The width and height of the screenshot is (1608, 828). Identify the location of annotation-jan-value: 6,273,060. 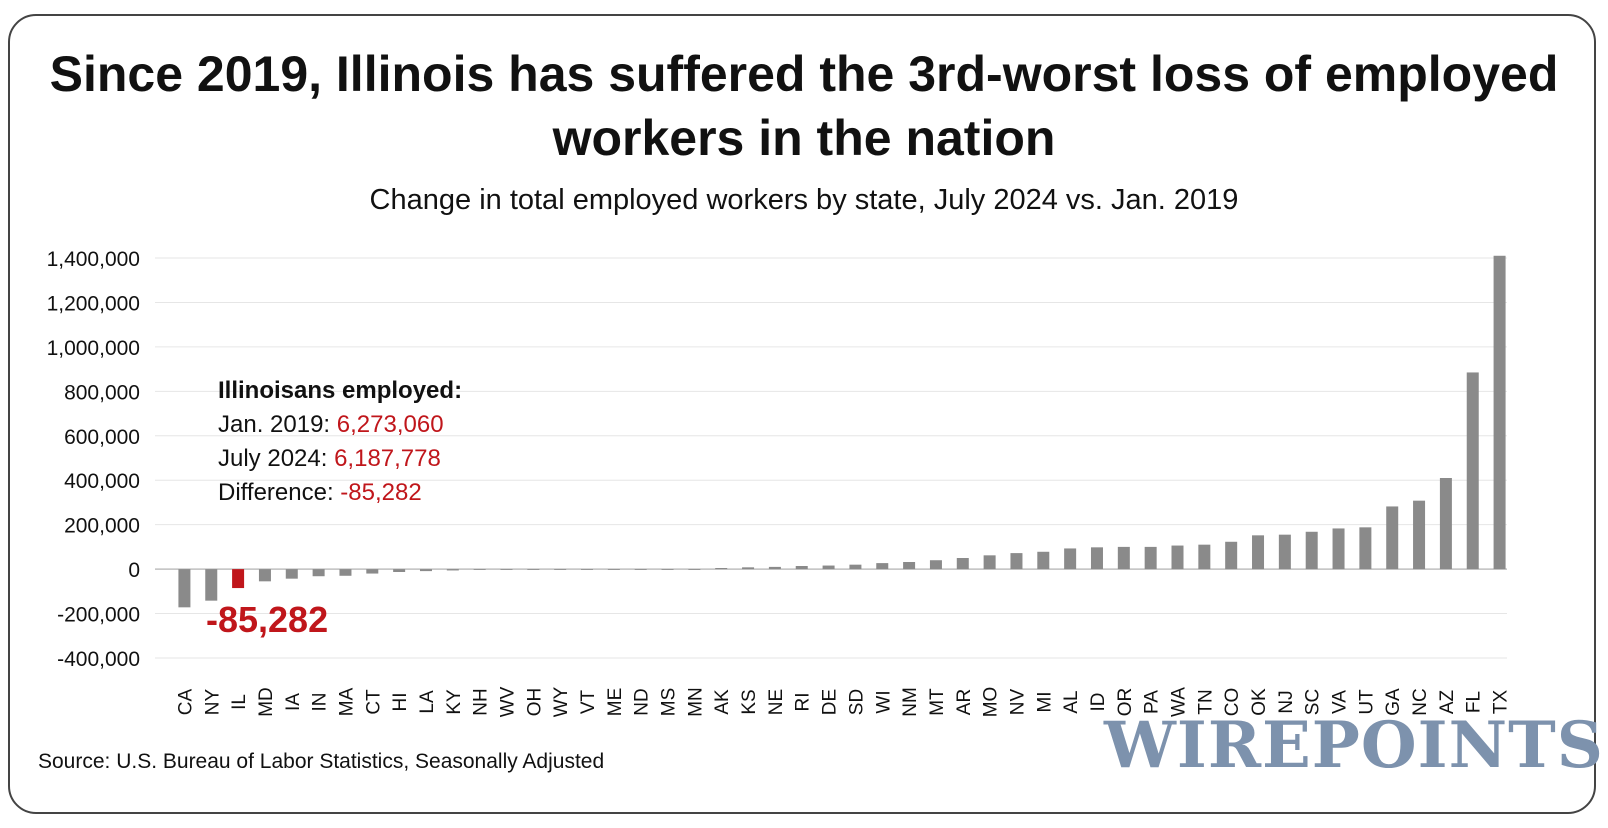
(390, 424).